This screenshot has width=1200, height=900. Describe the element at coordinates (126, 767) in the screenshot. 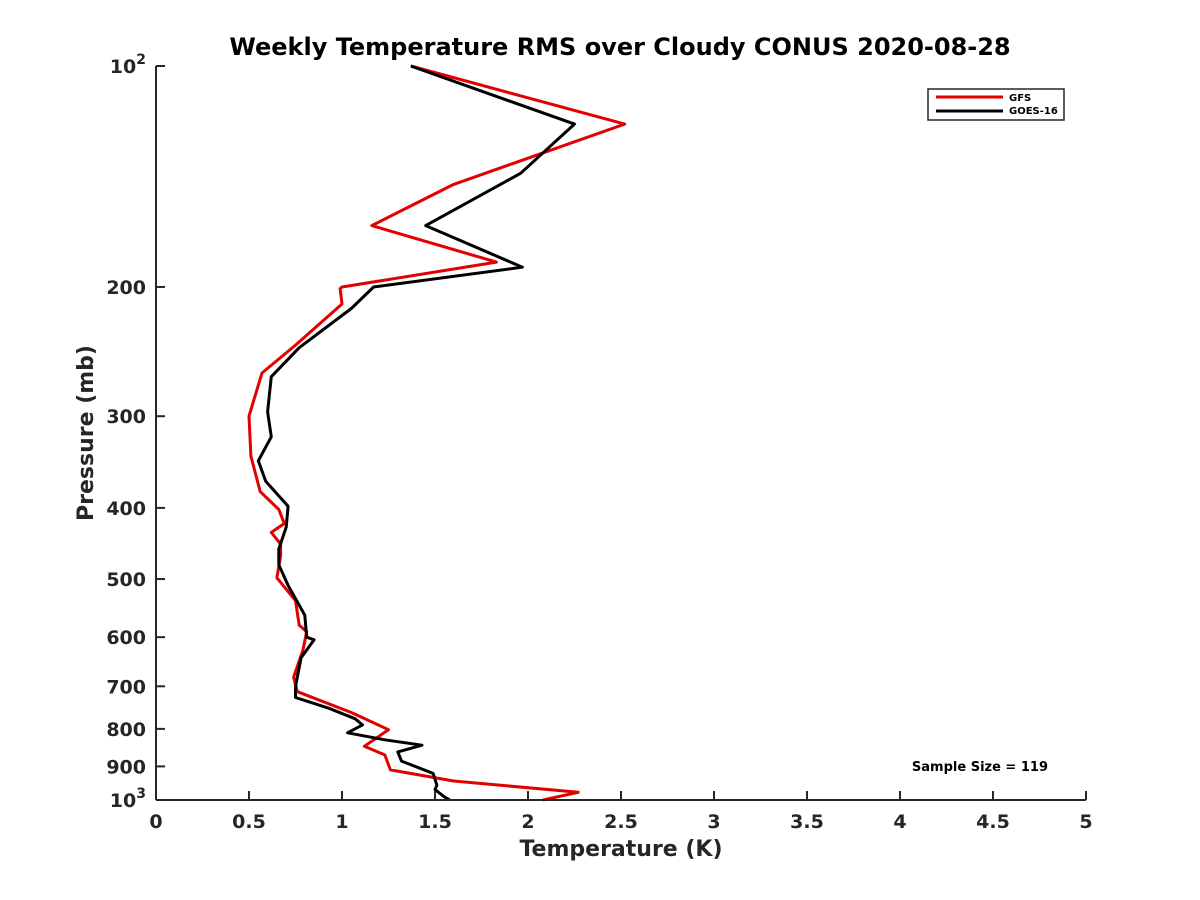

I see `y-tick-label: 900` at that location.